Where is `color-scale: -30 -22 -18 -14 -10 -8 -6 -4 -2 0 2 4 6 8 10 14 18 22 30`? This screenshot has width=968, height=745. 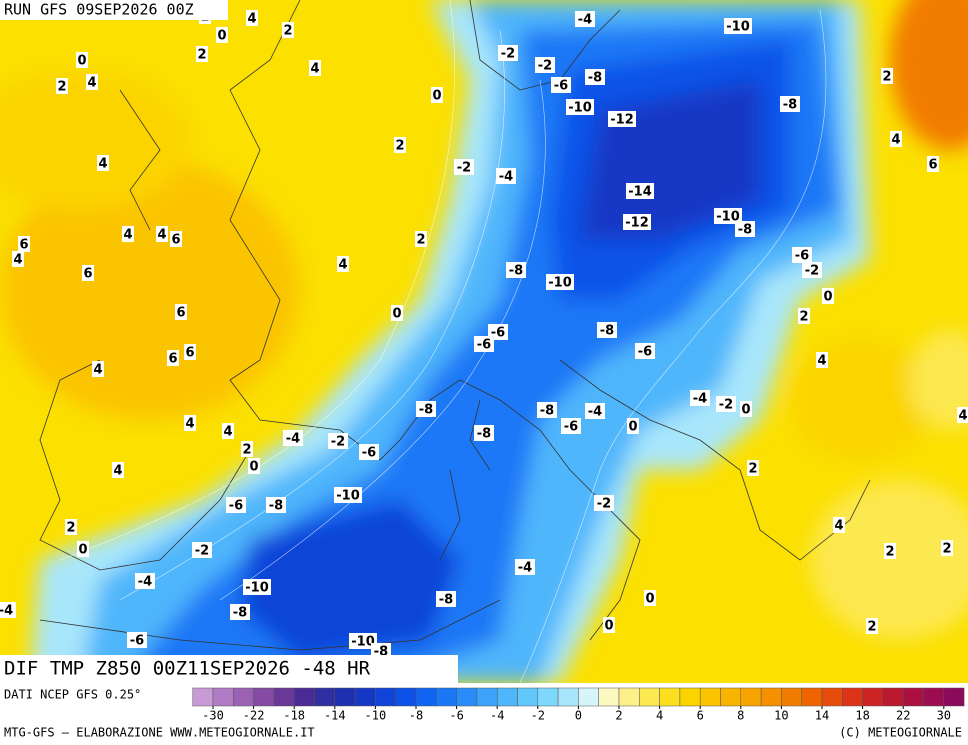 color-scale: -30 -22 -18 -14 -10 -8 -6 -4 -2 0 2 4 6 8 10 14 18 22 30 is located at coordinates (578, 705).